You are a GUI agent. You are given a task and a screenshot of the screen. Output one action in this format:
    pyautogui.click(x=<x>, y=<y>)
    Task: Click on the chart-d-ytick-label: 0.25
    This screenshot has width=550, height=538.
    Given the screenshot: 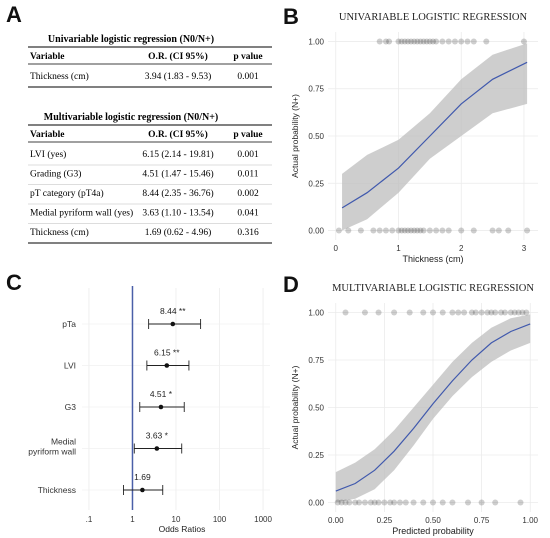 What is the action you would take?
    pyautogui.click(x=316, y=455)
    